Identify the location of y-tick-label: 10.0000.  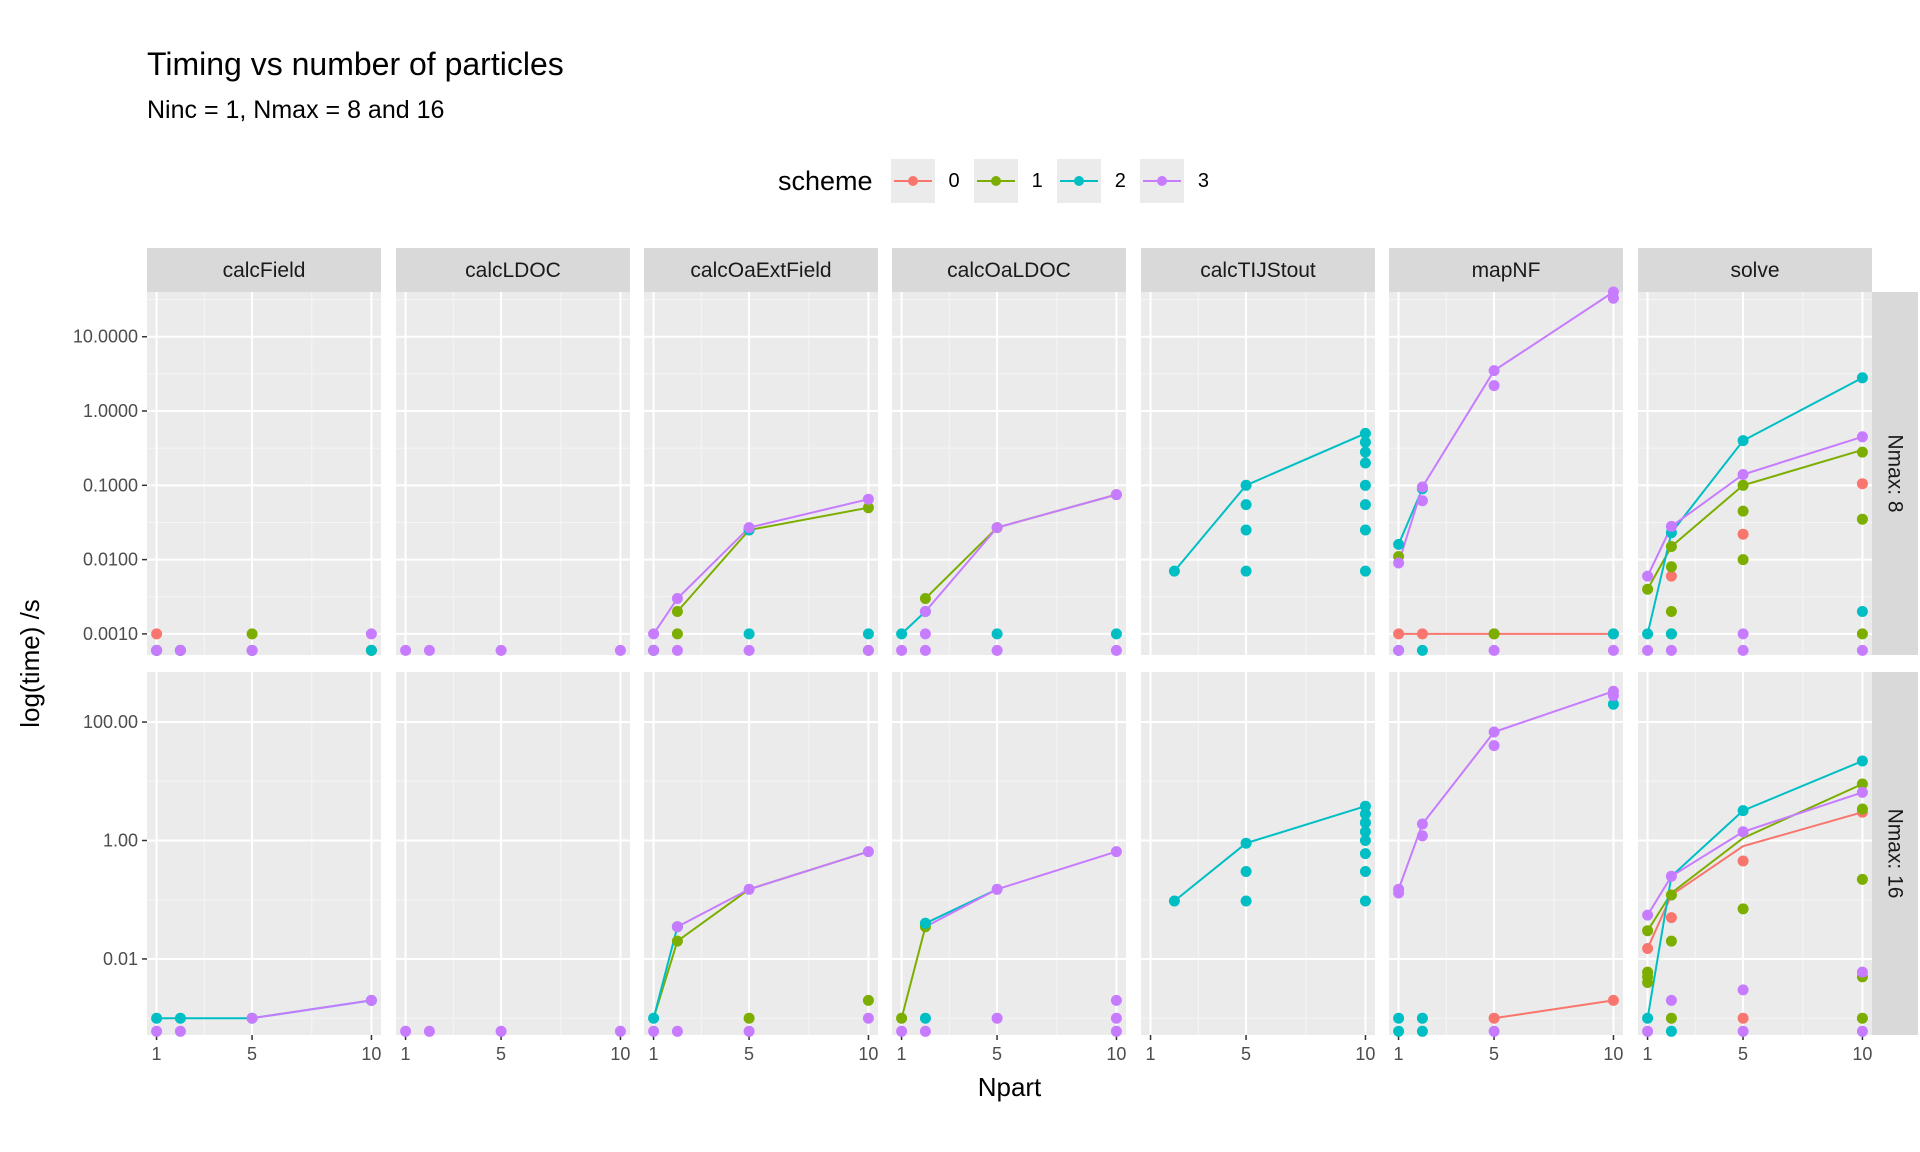
(105, 337).